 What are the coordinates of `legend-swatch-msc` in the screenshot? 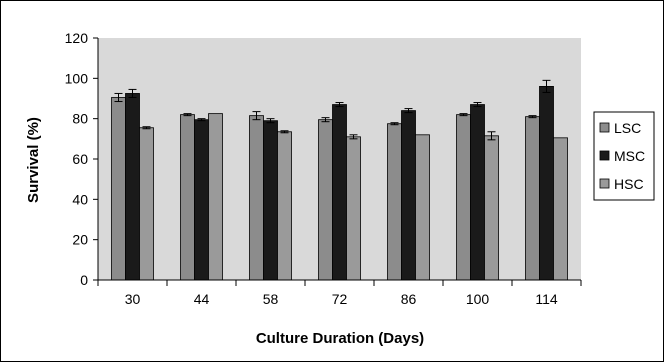 It's located at (604, 155).